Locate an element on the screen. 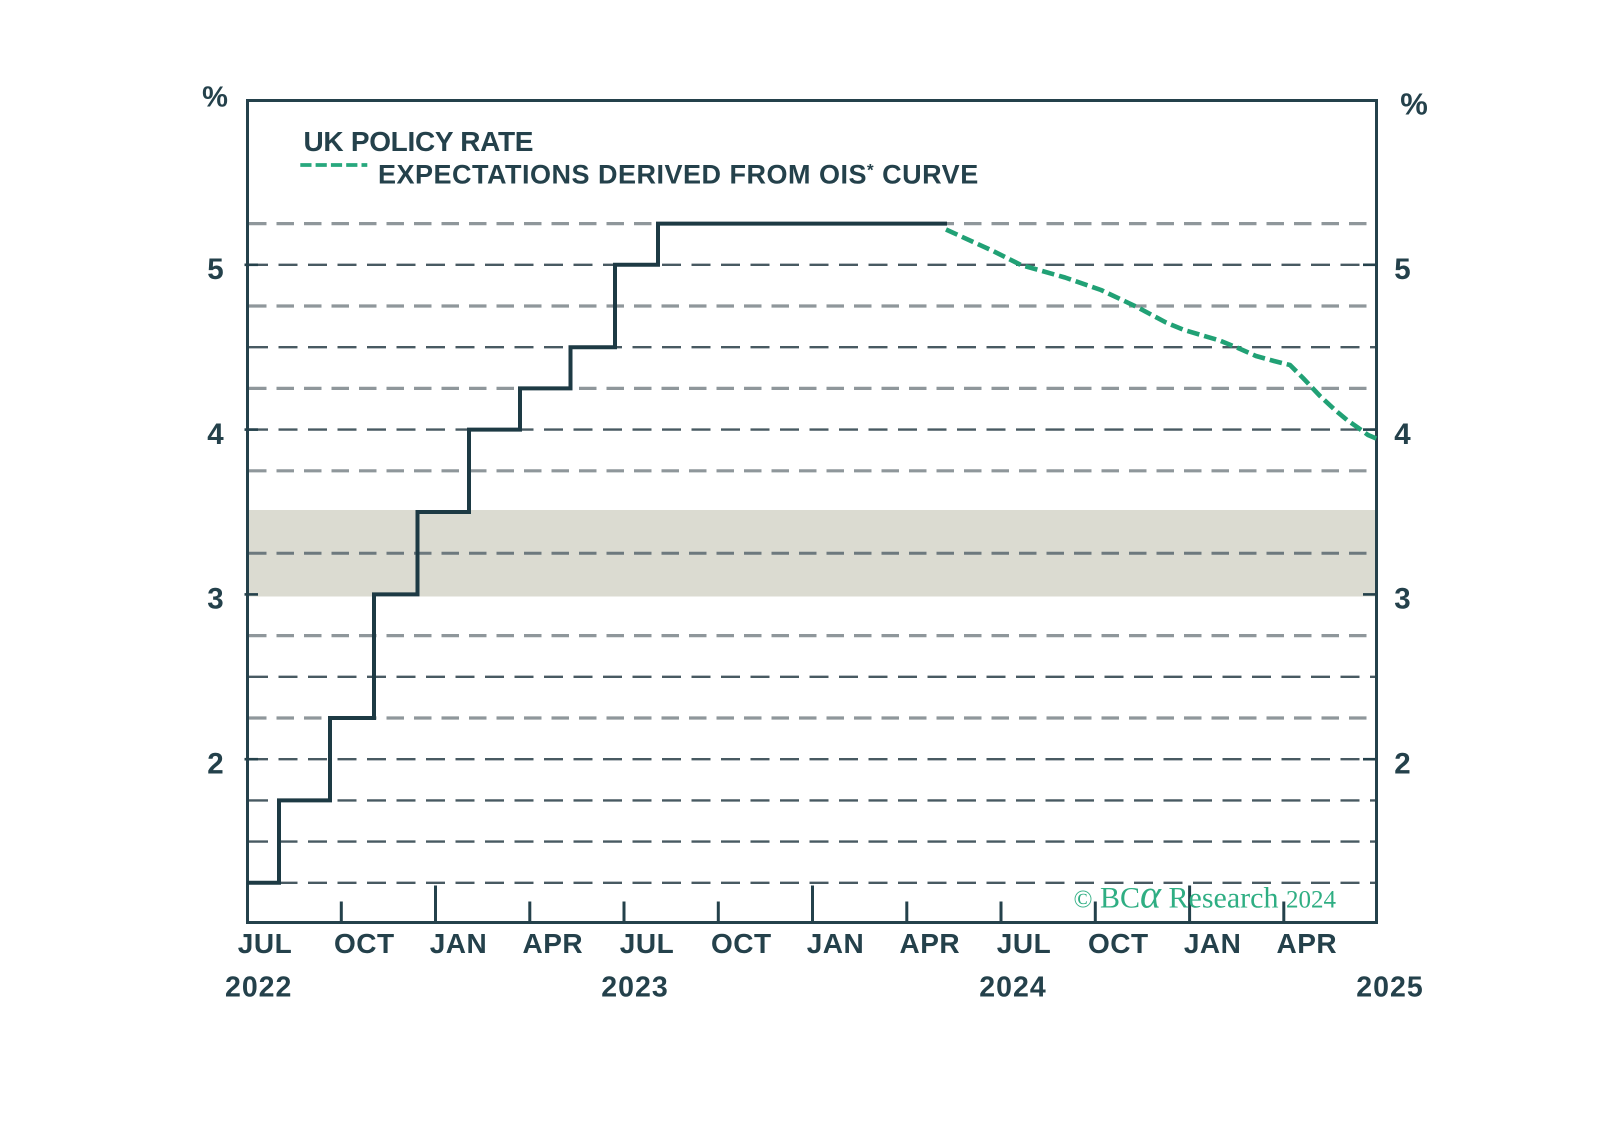 The image size is (1598, 1144). svg-text:EXPECTATIONS DERIVED FROM OIS*: EXPECTATIONS DERIVED FROM OIS* CURVE is located at coordinates (678, 175).